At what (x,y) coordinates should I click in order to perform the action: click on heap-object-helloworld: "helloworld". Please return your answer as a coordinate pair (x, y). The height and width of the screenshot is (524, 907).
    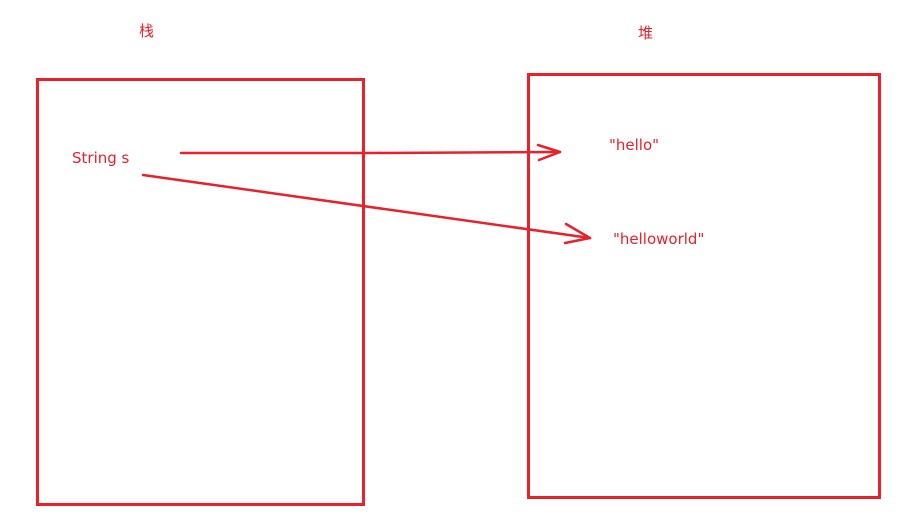
    Looking at the image, I should click on (659, 239).